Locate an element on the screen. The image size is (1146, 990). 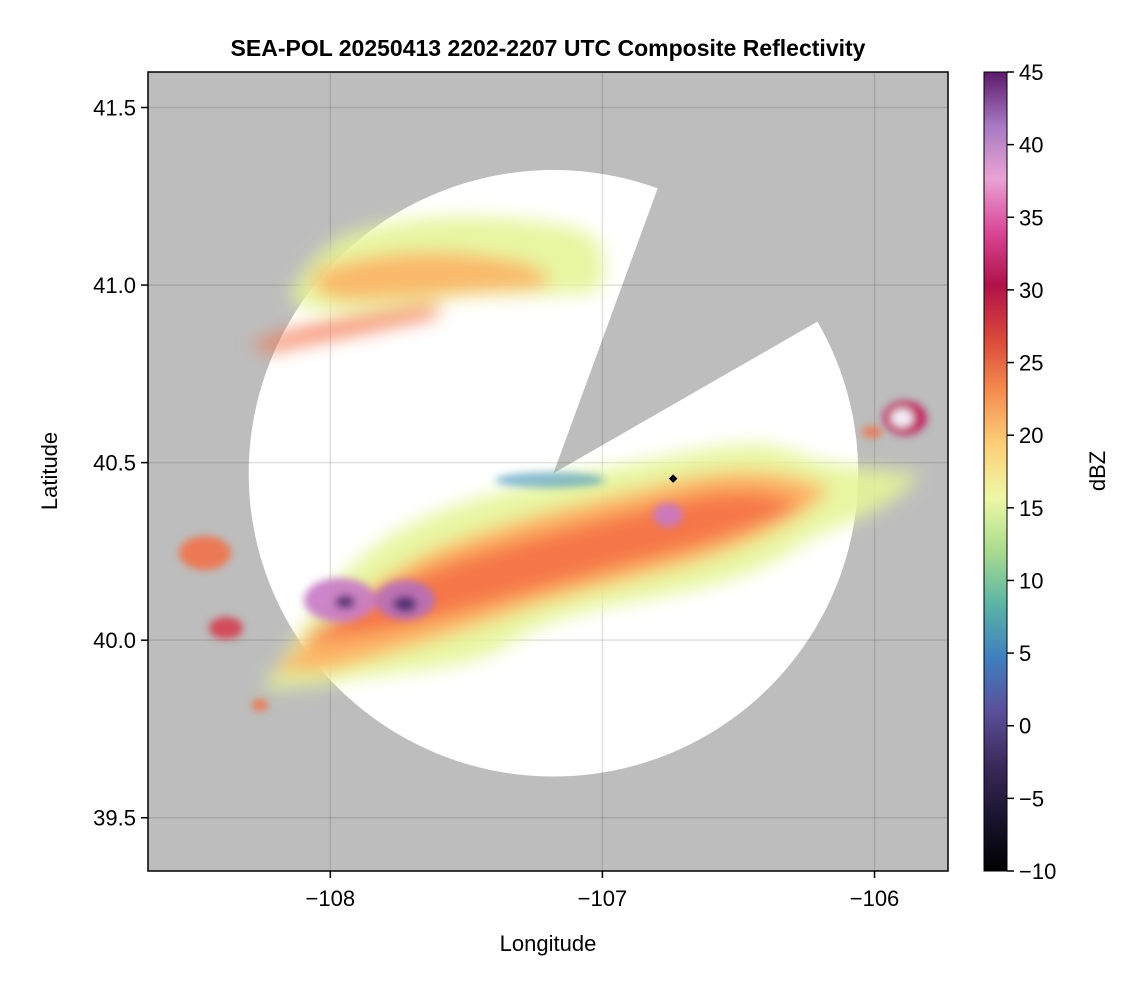
y-tick-label: 41.0 is located at coordinates (114, 285).